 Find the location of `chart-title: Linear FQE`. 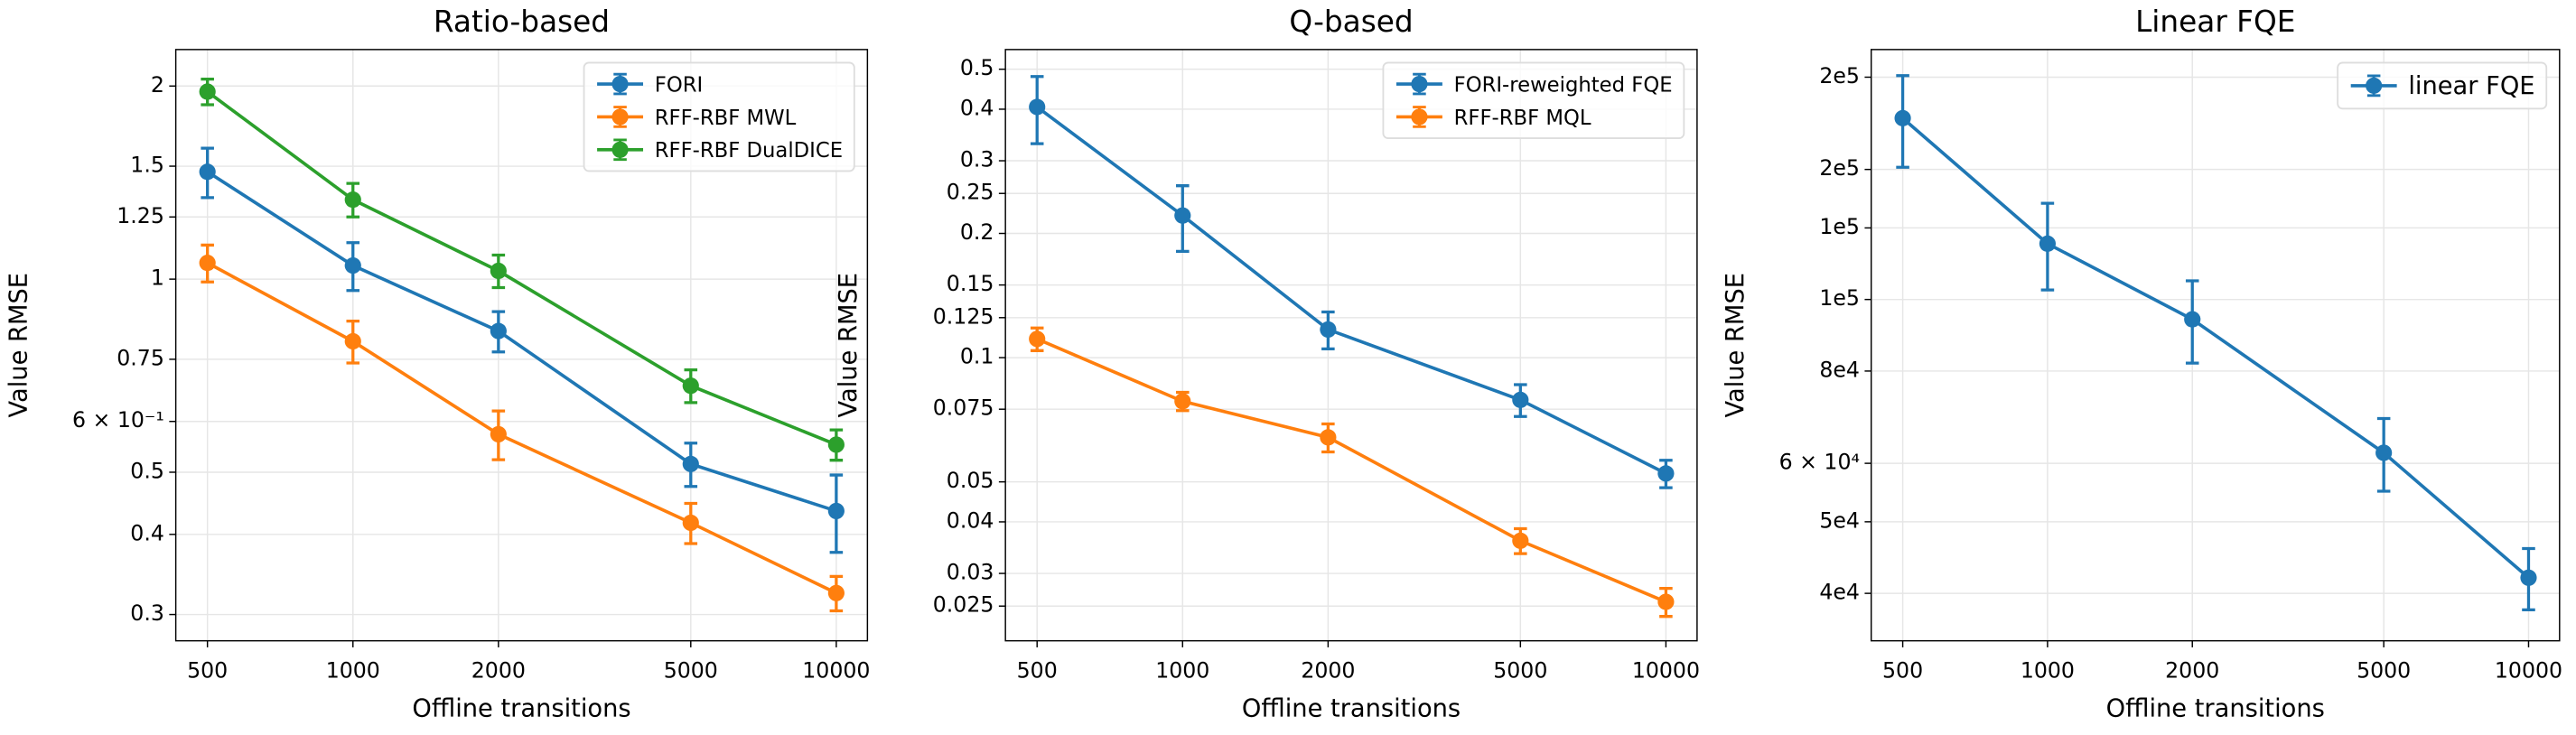

chart-title: Linear FQE is located at coordinates (2215, 22).